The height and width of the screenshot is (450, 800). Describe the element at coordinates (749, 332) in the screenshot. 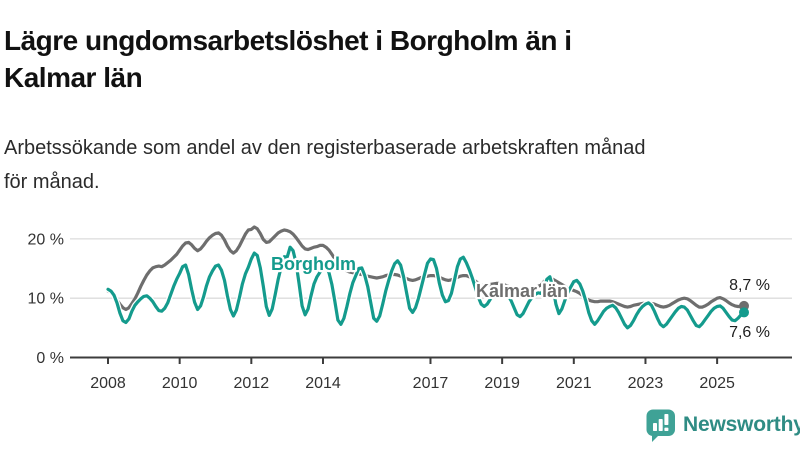

I see `annotation-7,6-: 7,6 %` at that location.